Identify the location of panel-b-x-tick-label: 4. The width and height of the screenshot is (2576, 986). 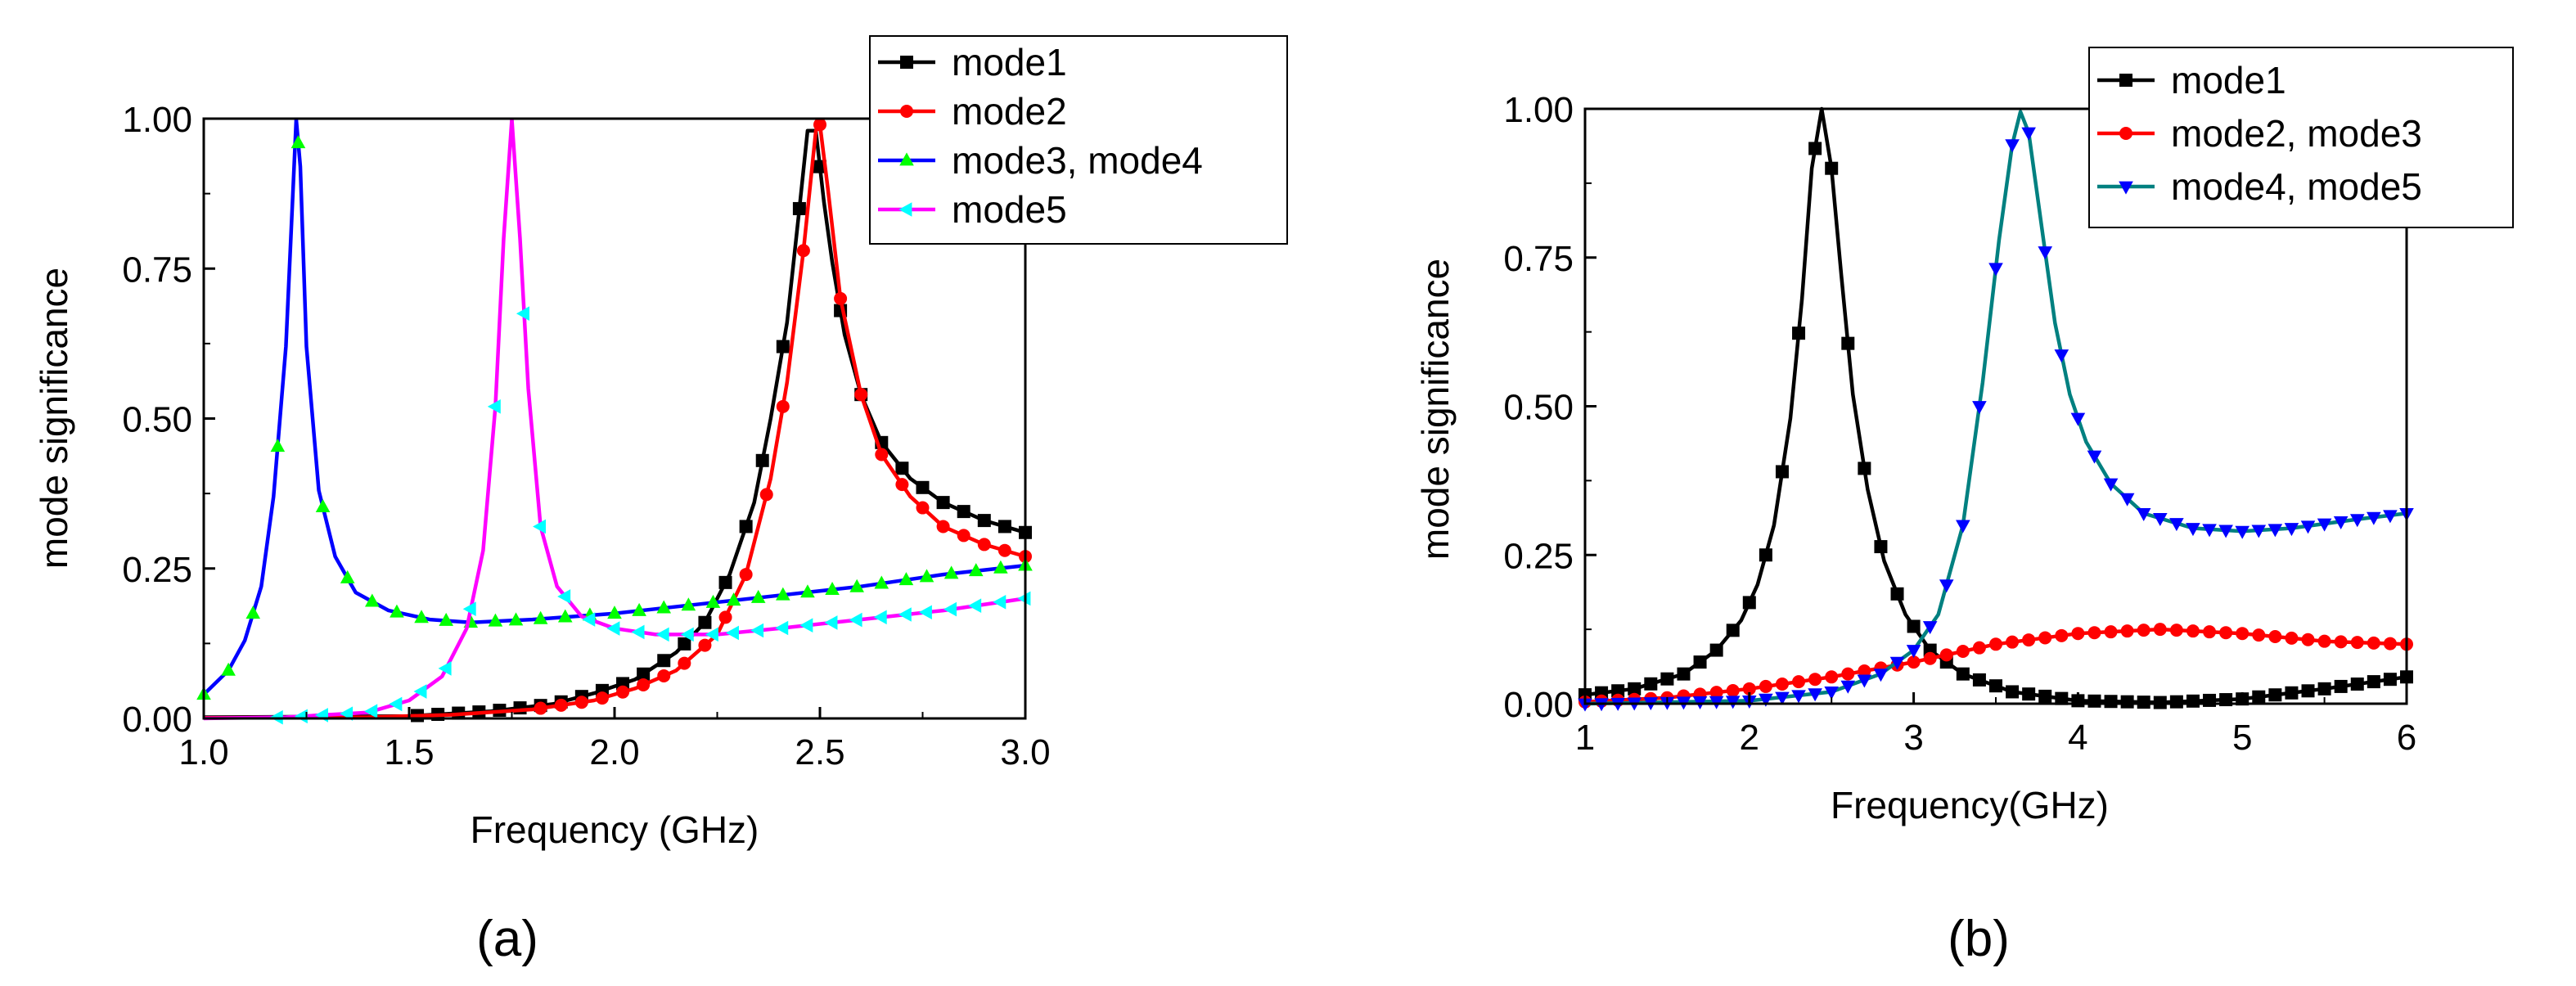
(2077, 738).